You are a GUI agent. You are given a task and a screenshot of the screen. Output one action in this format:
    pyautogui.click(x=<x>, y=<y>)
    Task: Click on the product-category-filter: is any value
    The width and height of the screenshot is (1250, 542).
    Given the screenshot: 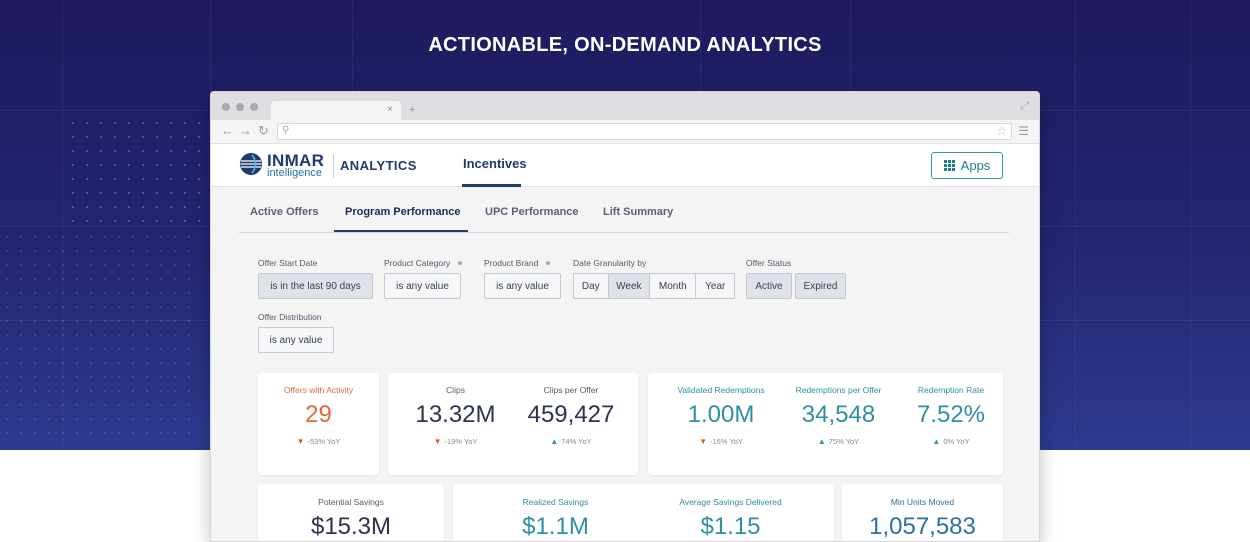 What is the action you would take?
    pyautogui.click(x=422, y=286)
    